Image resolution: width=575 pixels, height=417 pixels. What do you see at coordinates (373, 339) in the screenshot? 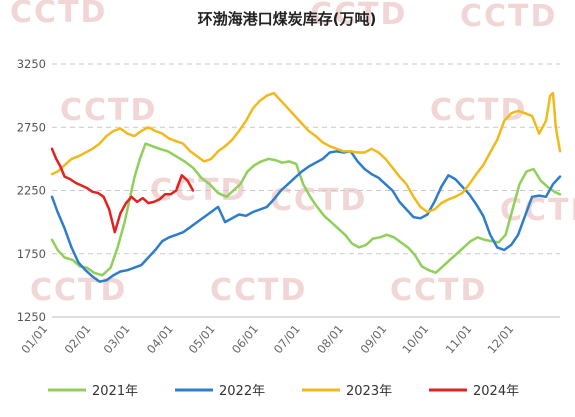
I see `x-tick-label: 09/01` at bounding box center [373, 339].